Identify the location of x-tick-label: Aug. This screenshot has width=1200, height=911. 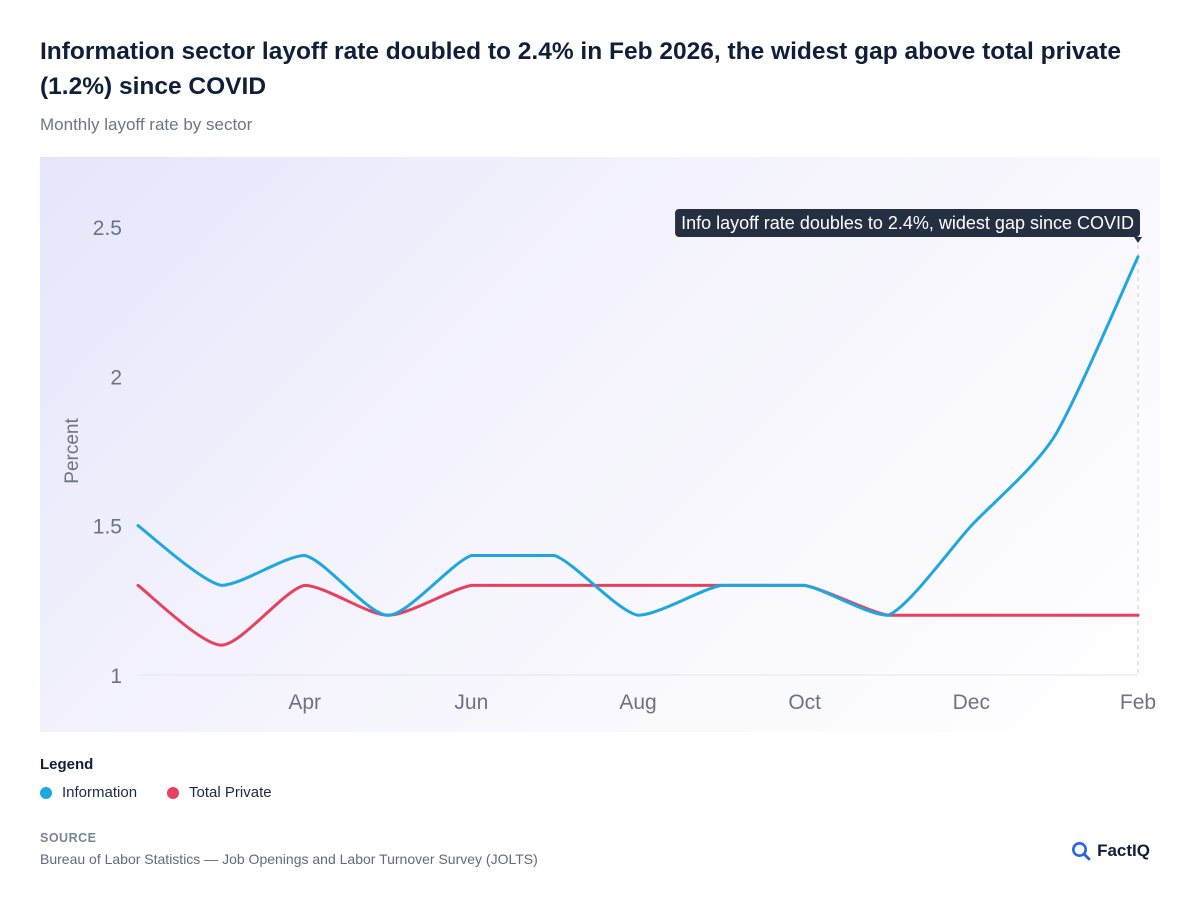
(637, 702).